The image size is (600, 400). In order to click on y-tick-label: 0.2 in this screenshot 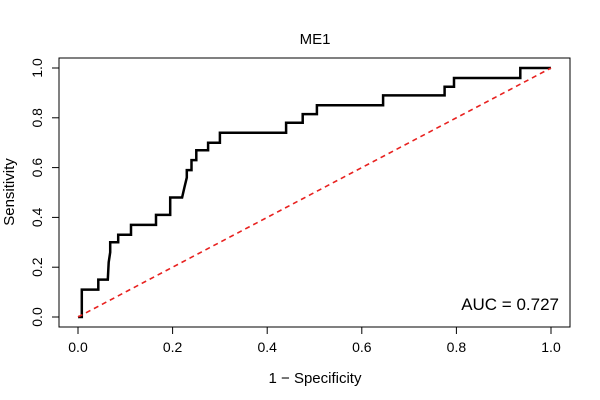, I will do `click(37, 267)`.